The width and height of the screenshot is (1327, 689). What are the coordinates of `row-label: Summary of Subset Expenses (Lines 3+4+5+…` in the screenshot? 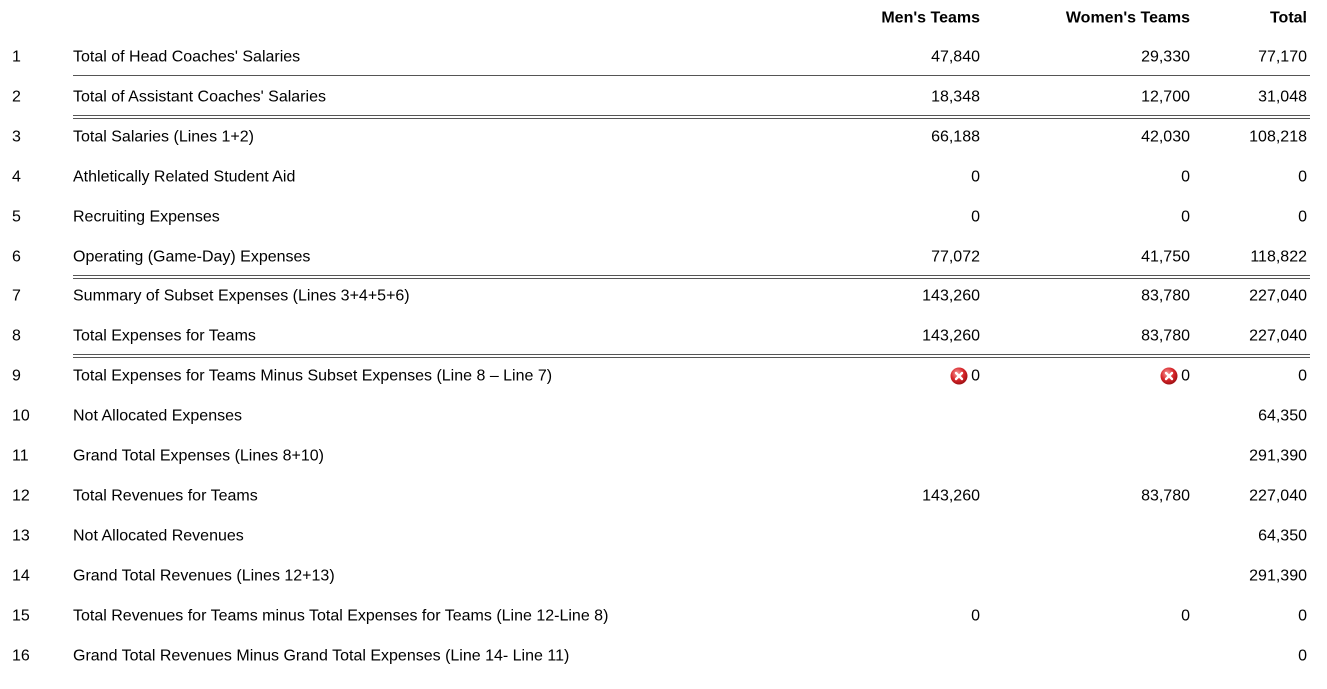 It's located at (241, 296).